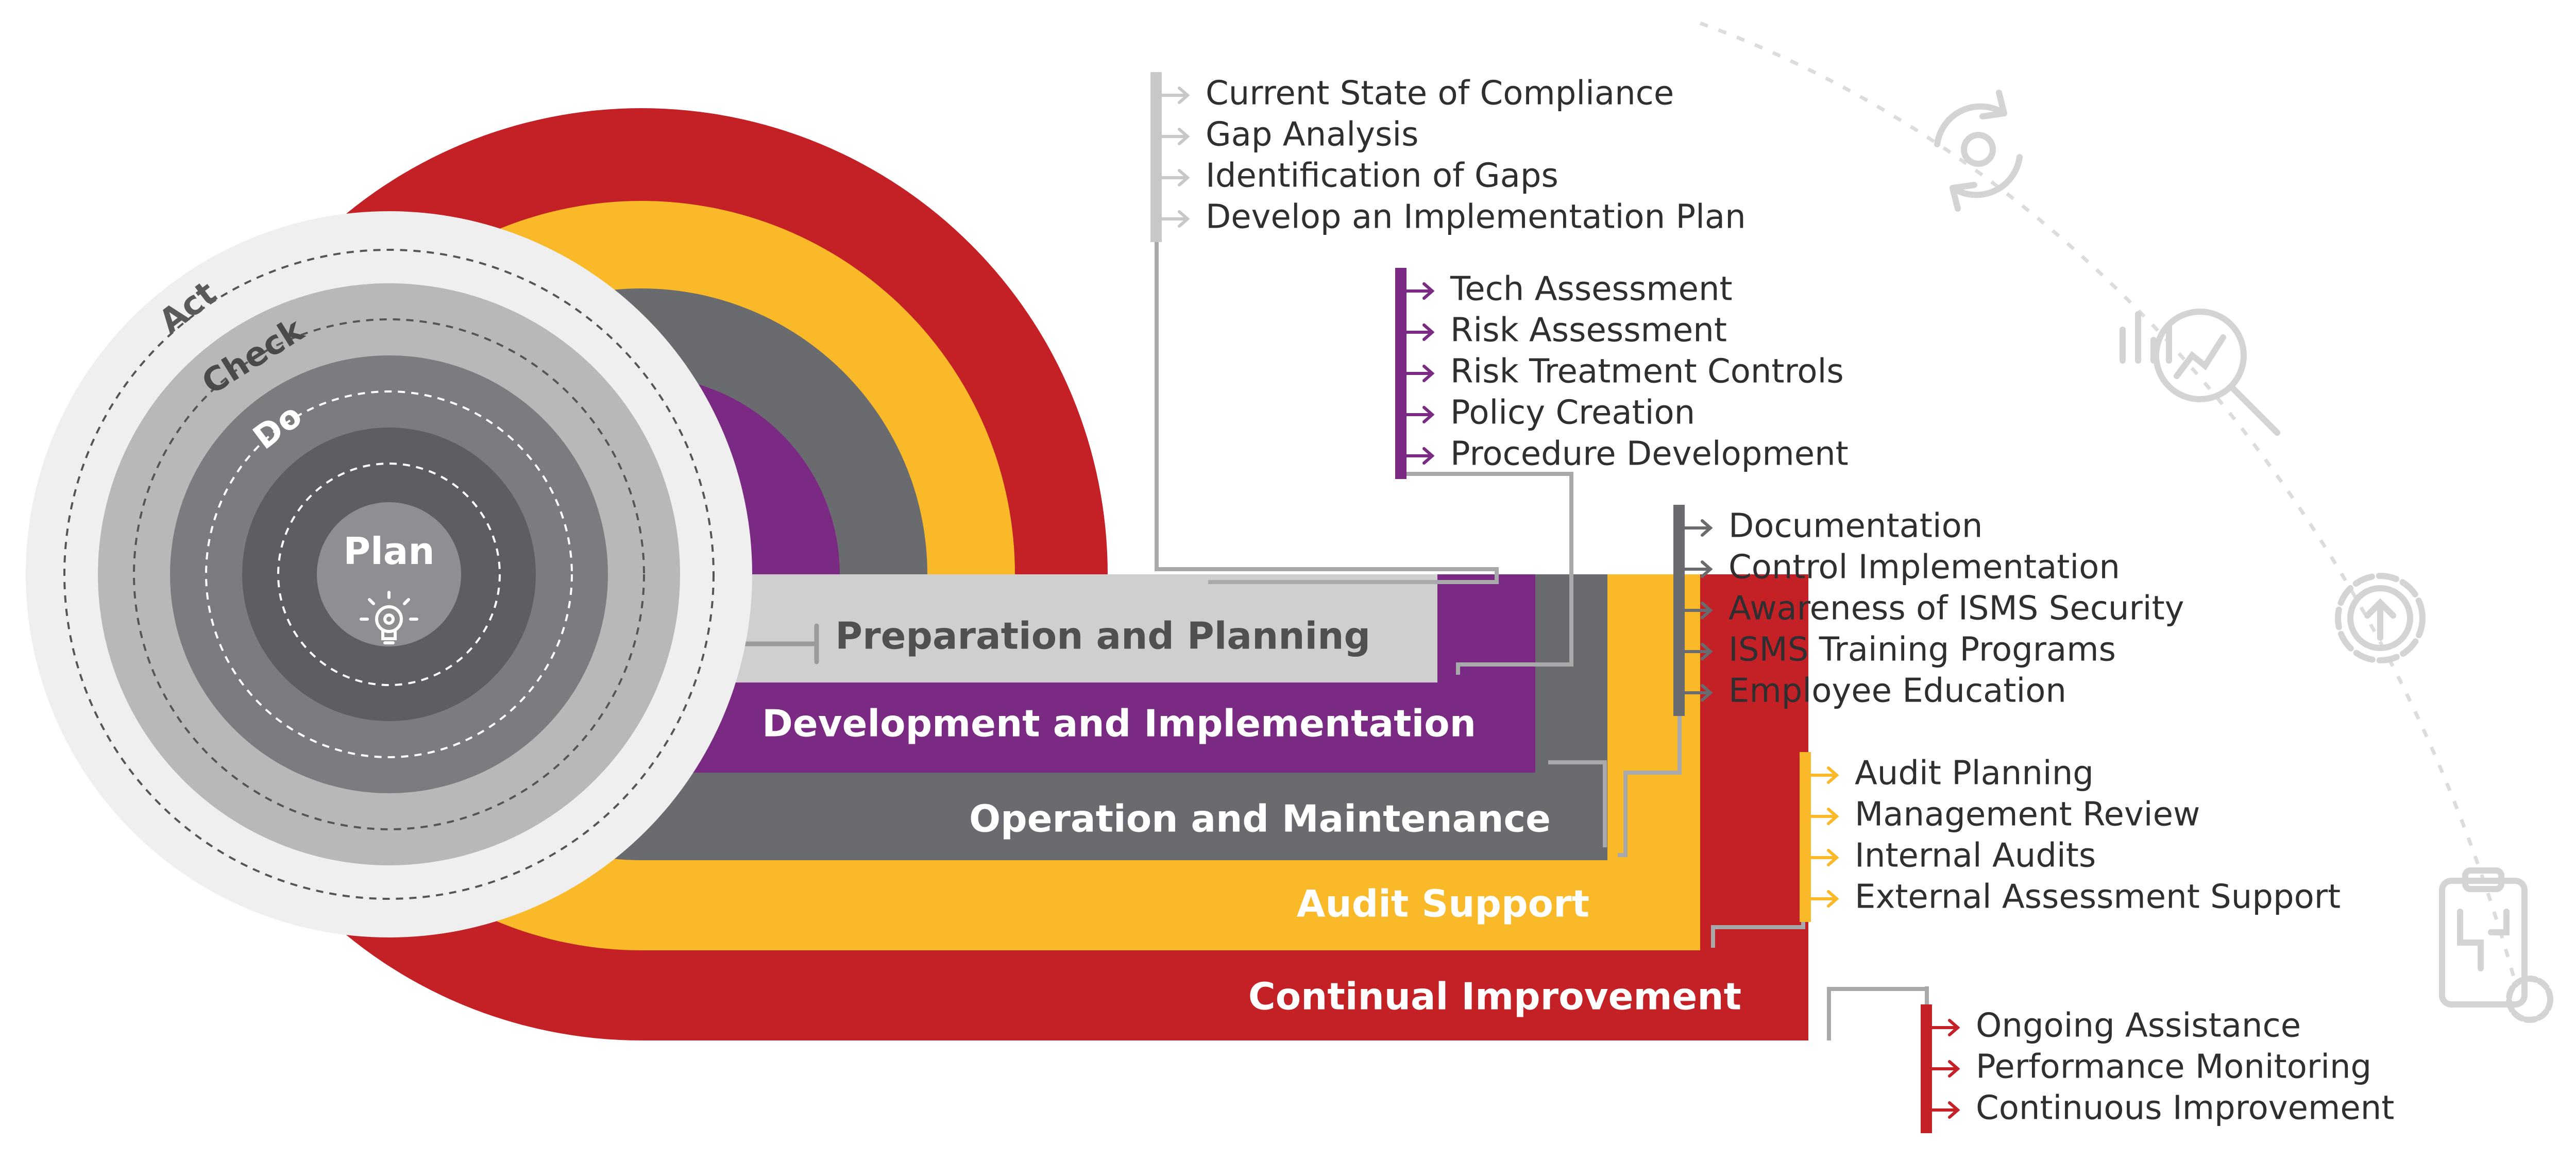 Image resolution: width=2576 pixels, height=1161 pixels. I want to click on task-item: Audit Planning, so click(1974, 774).